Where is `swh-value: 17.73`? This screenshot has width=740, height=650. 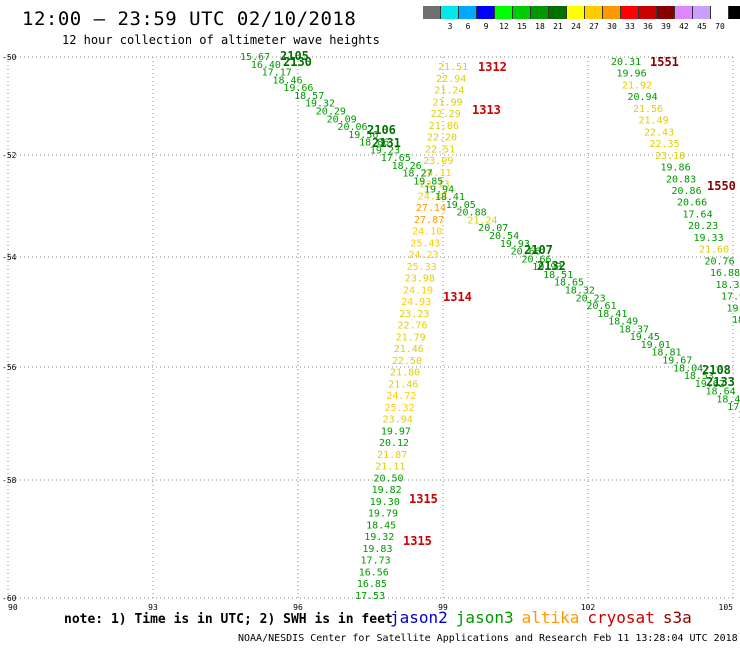
swh-value: 17.73 is located at coordinates (376, 561).